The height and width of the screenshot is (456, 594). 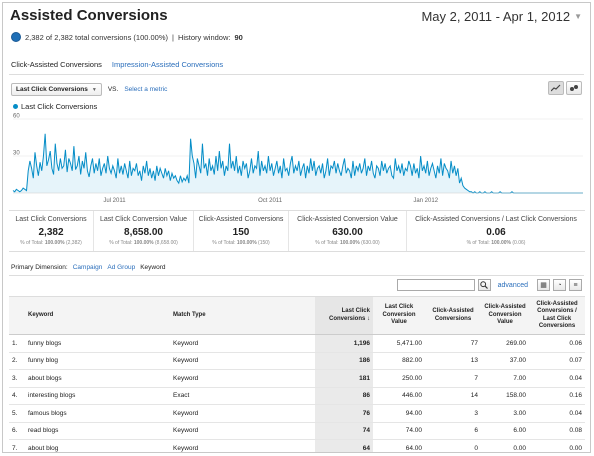 What do you see at coordinates (505, 445) in the screenshot?
I see `click-assisted-value: 0.00` at bounding box center [505, 445].